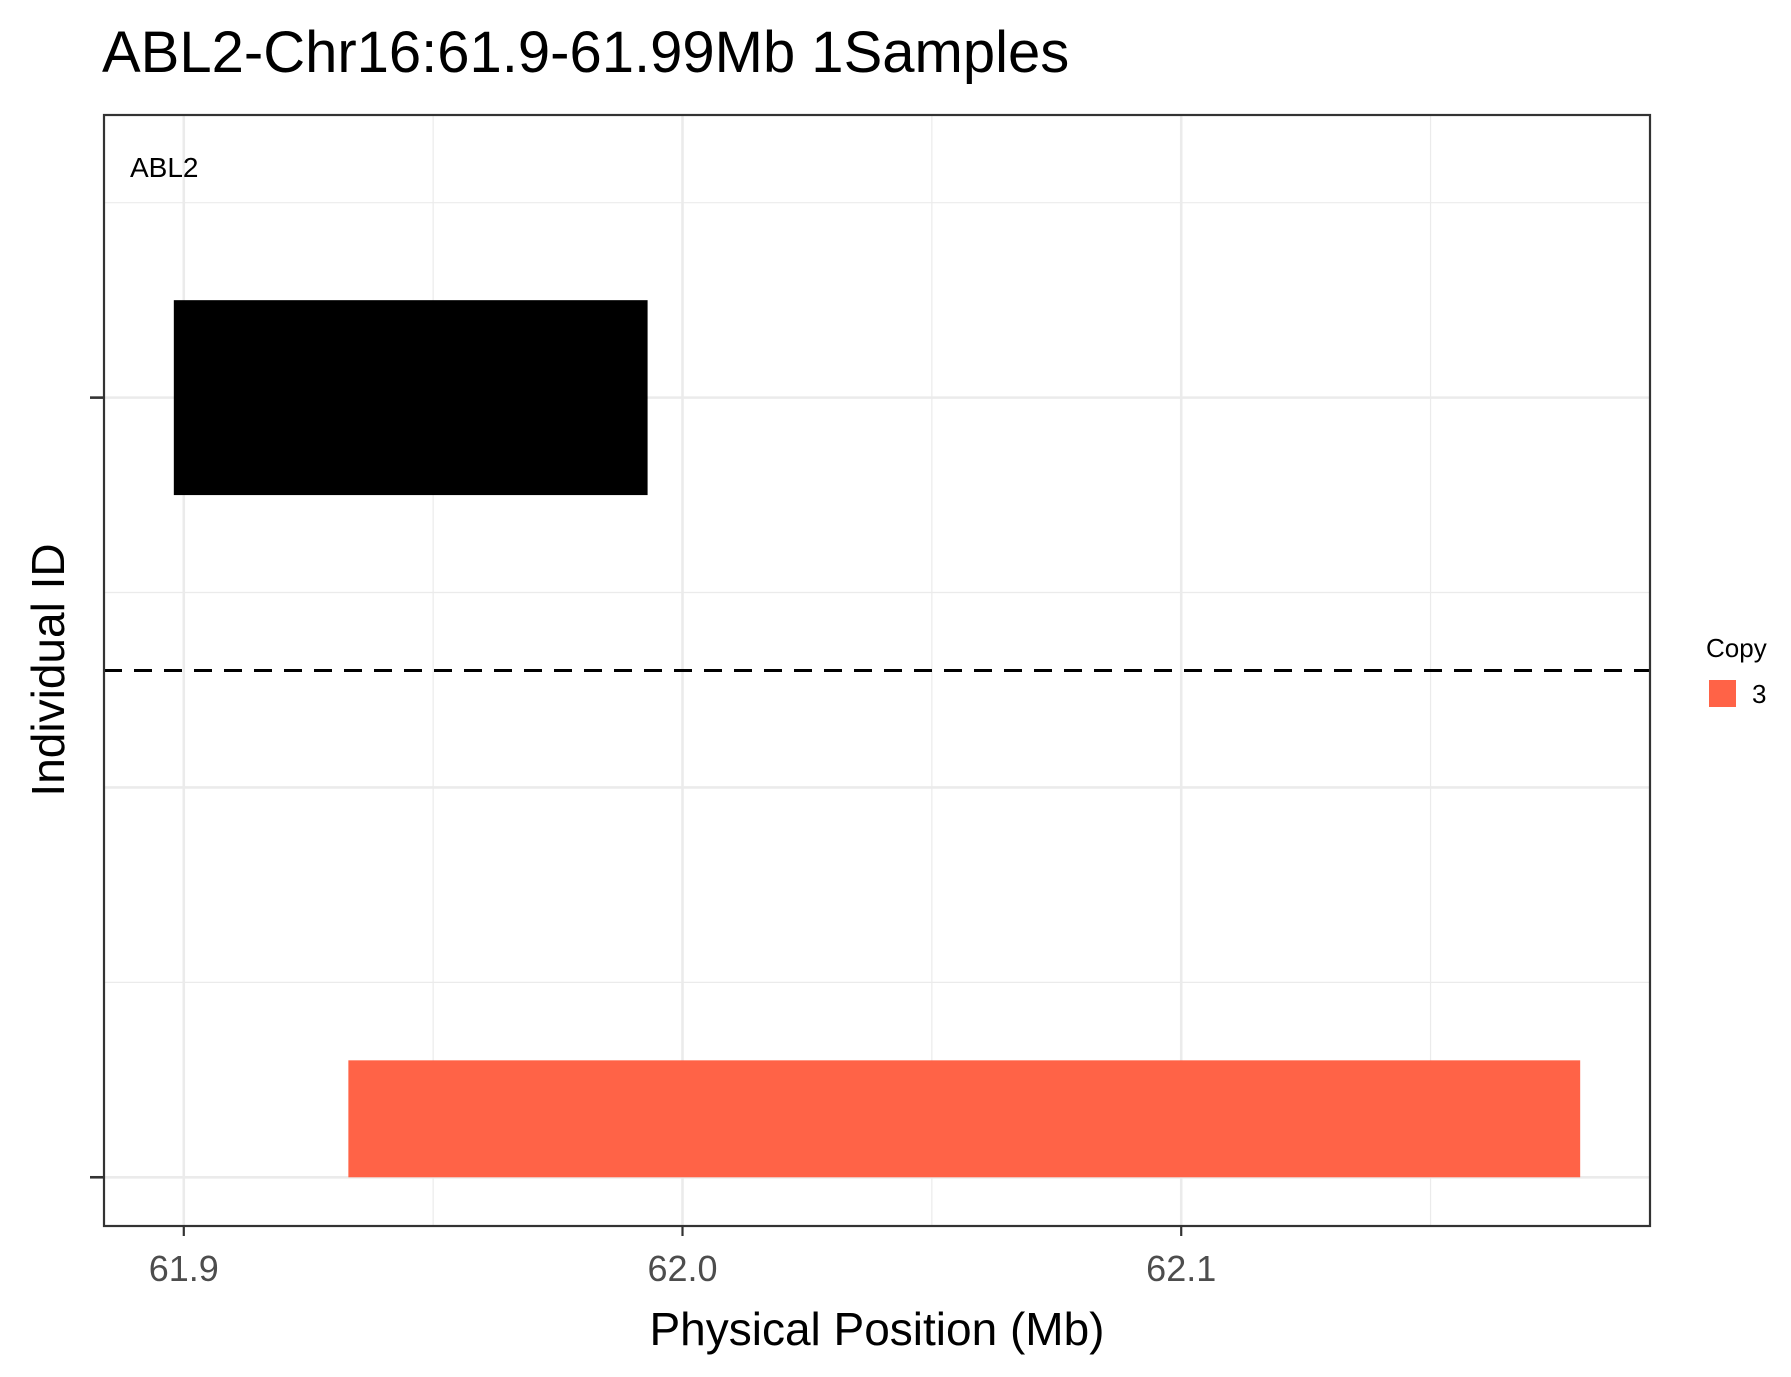  Describe the element at coordinates (1759, 694) in the screenshot. I see `legend-label: 3` at that location.